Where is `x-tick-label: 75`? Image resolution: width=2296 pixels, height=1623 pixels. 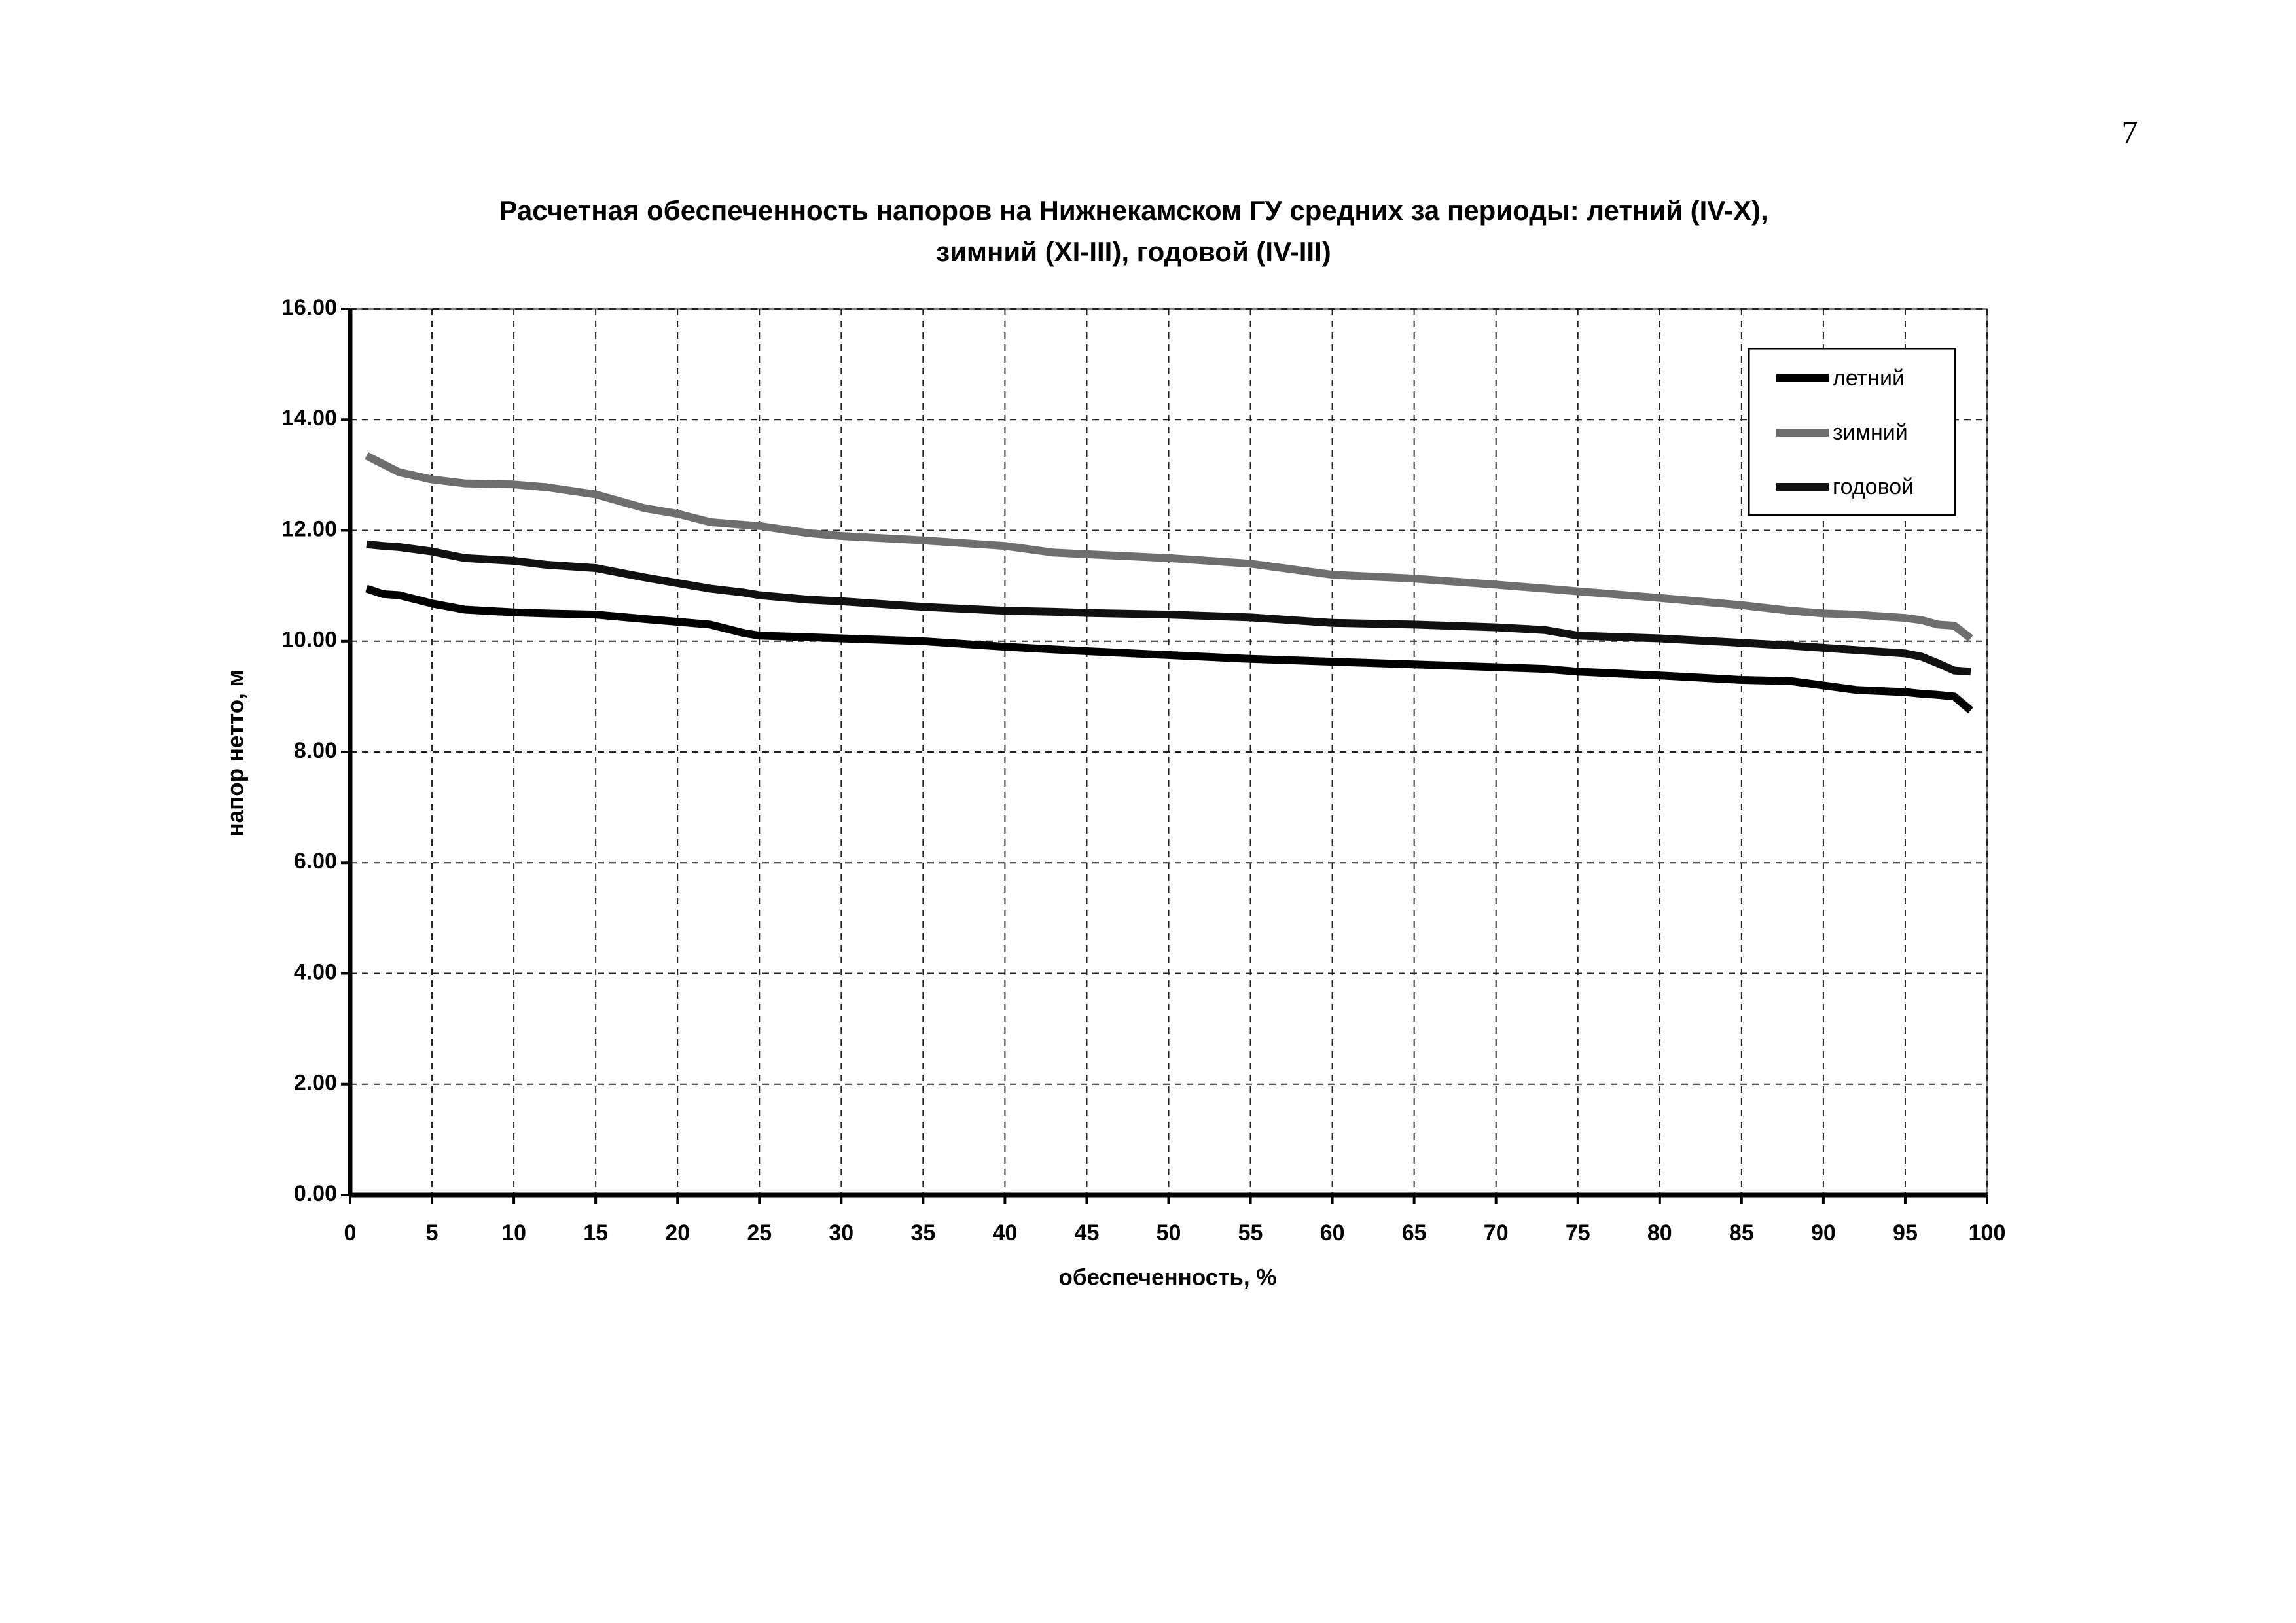
x-tick-label: 75 is located at coordinates (1578, 1233).